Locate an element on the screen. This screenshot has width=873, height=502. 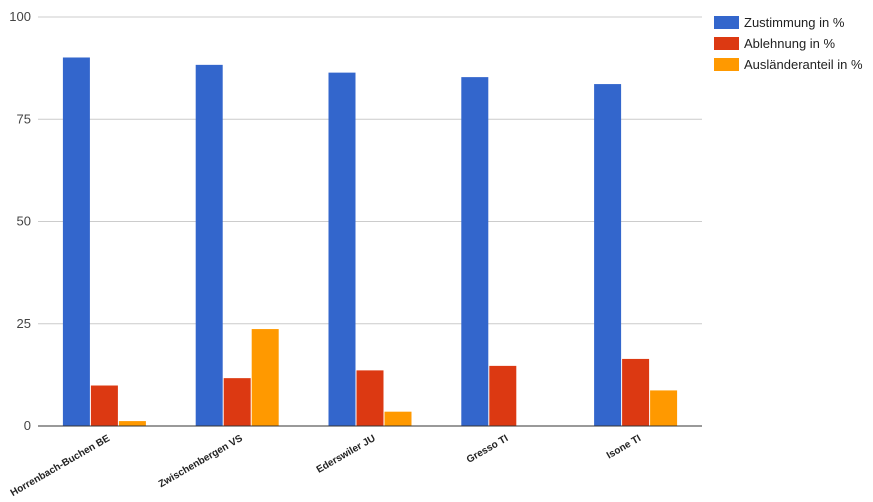
x-tick-label: Gresso TI is located at coordinates (488, 449).